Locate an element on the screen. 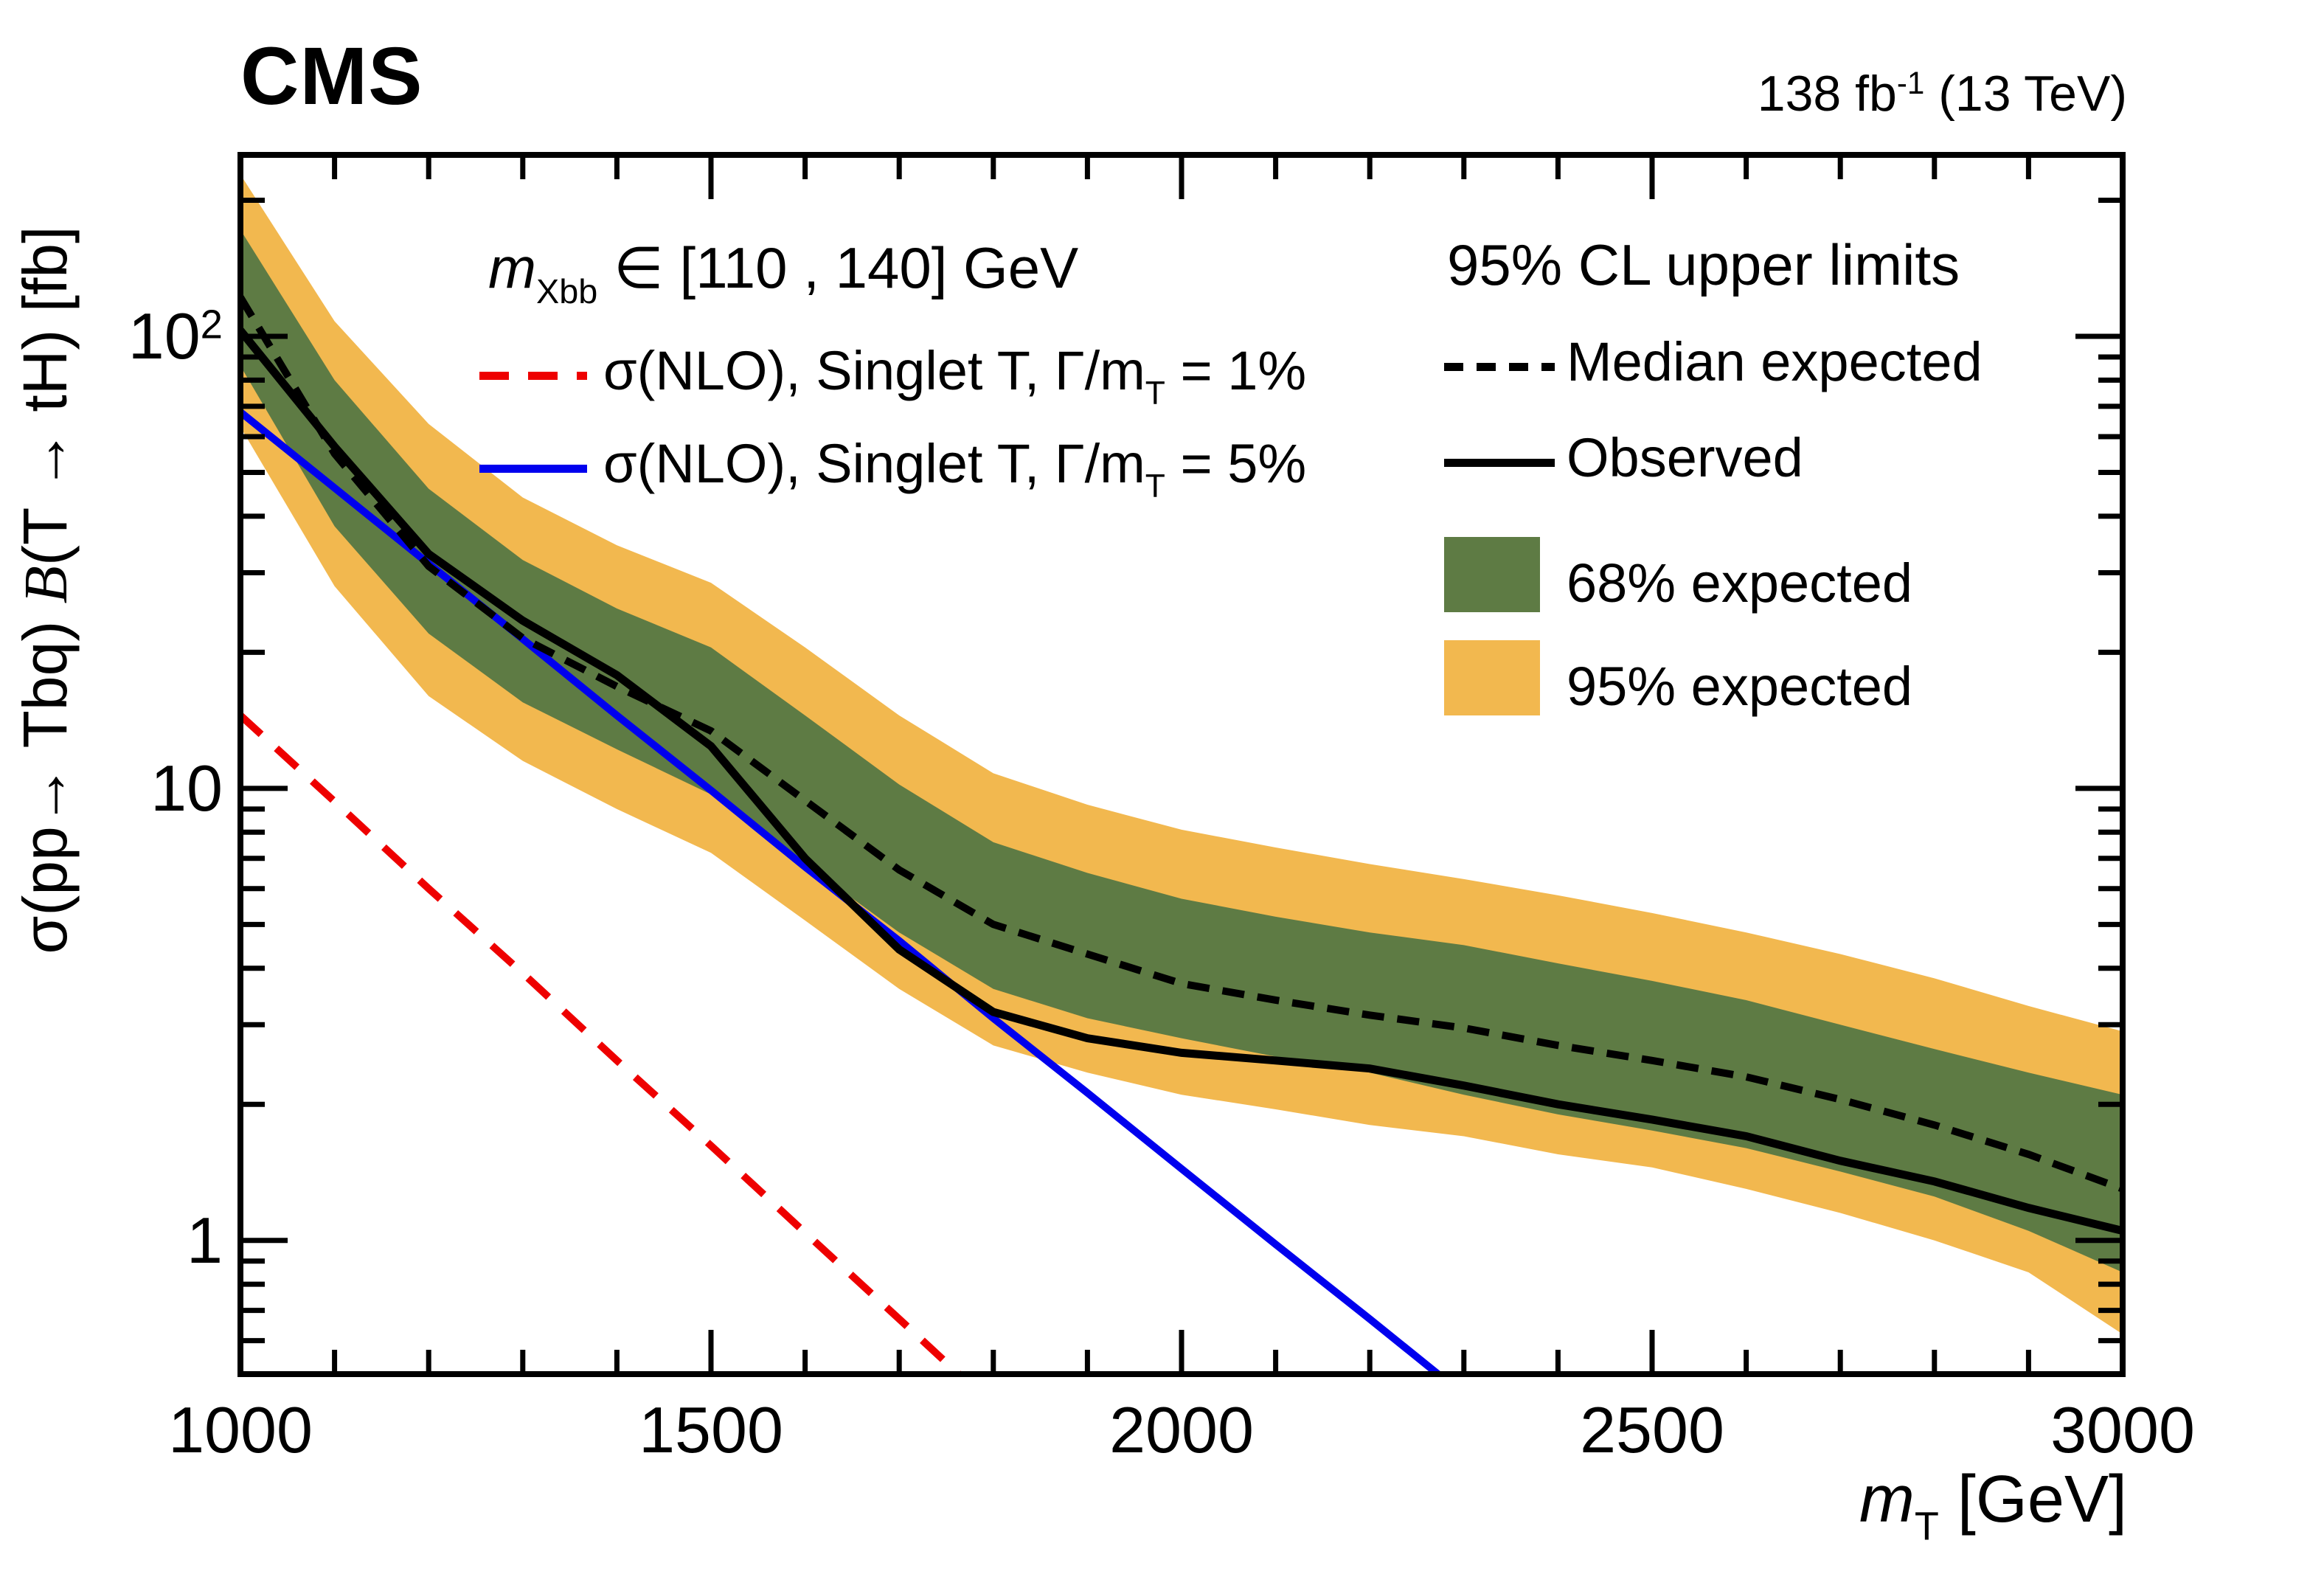  x-axis-title: mT [GeV] is located at coordinates (1993, 1505).